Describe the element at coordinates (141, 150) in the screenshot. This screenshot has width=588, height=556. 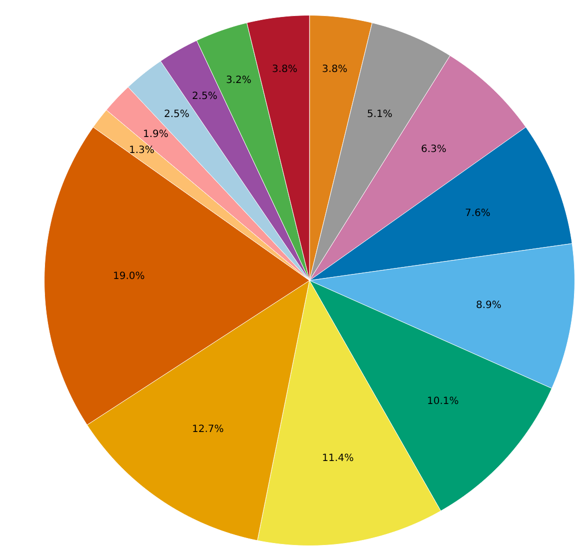
I see `data-label: 1.3%` at that location.